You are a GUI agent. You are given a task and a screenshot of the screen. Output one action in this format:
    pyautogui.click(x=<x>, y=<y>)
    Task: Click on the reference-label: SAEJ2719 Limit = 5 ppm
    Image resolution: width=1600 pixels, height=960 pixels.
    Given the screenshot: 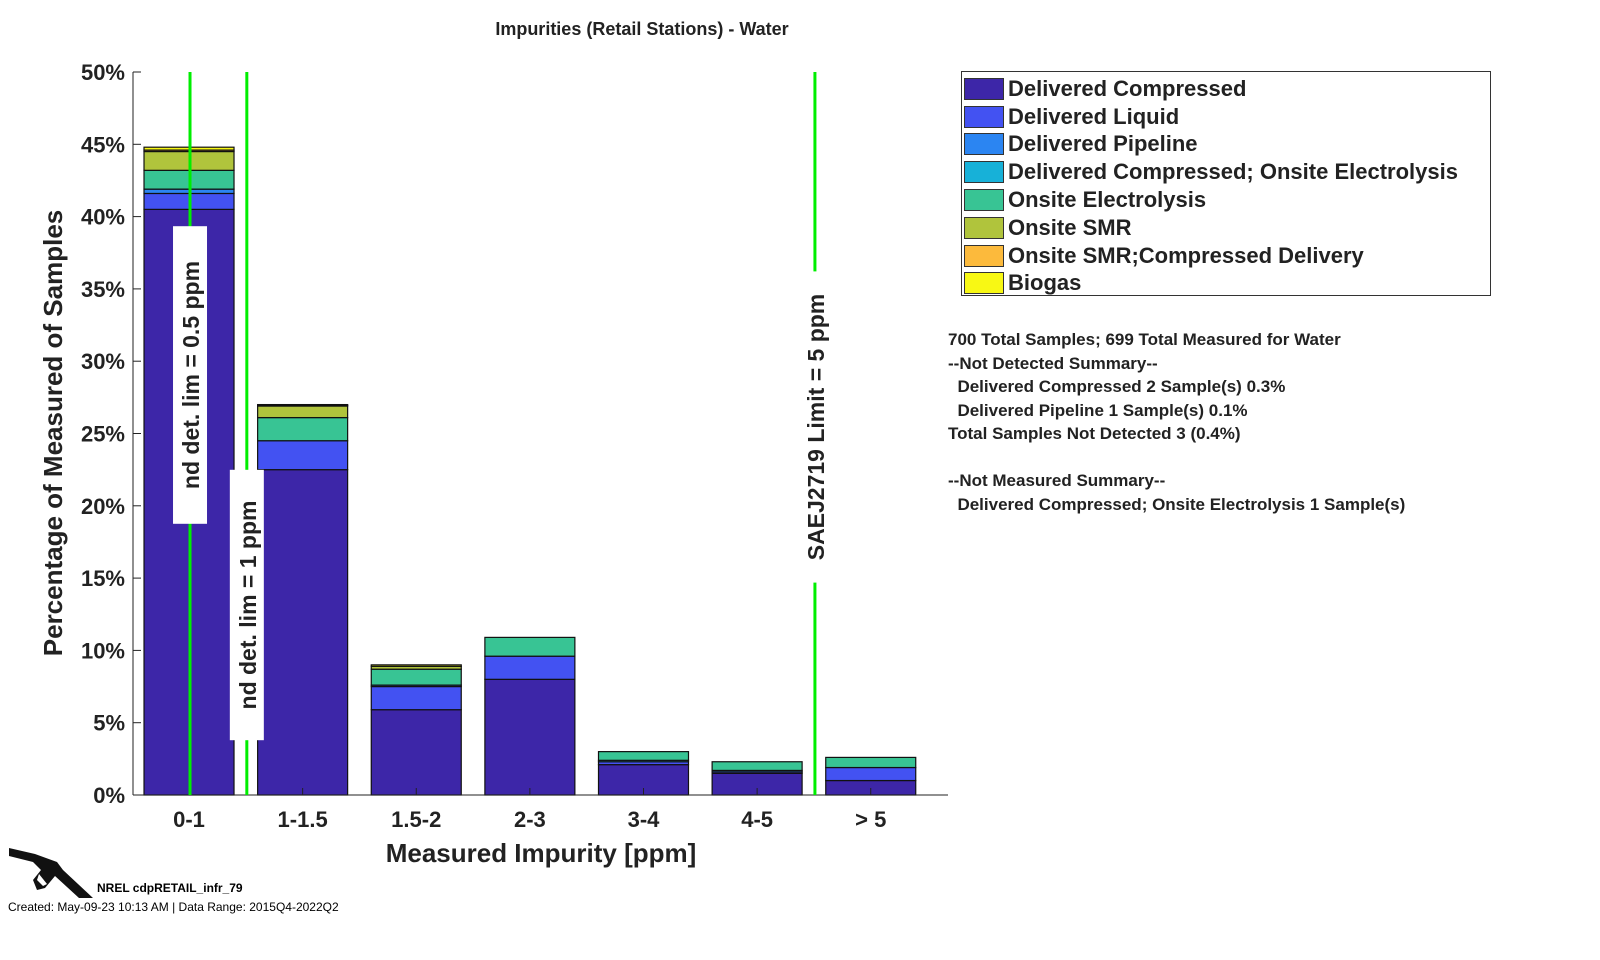 What is the action you would take?
    pyautogui.click(x=816, y=427)
    